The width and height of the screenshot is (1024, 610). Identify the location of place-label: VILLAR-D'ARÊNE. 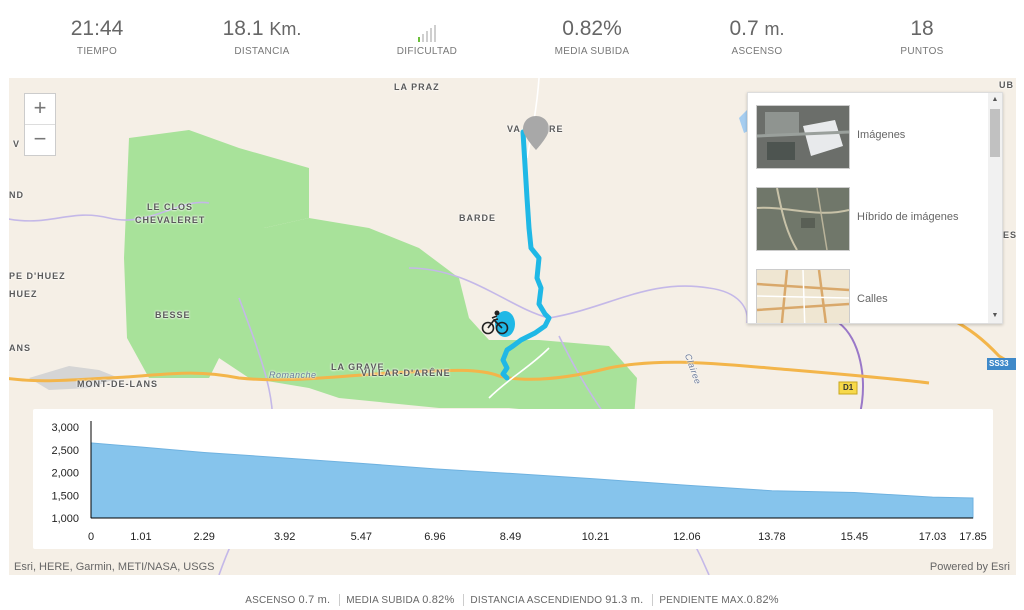
(406, 373).